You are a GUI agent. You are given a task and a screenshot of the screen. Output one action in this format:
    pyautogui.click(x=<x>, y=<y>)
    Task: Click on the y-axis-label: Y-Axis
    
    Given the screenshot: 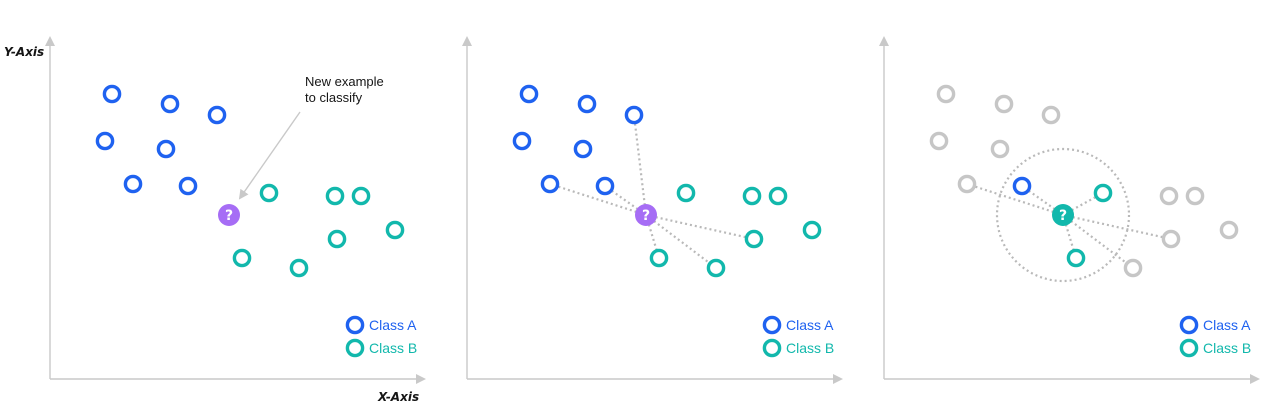 What is the action you would take?
    pyautogui.click(x=24, y=52)
    